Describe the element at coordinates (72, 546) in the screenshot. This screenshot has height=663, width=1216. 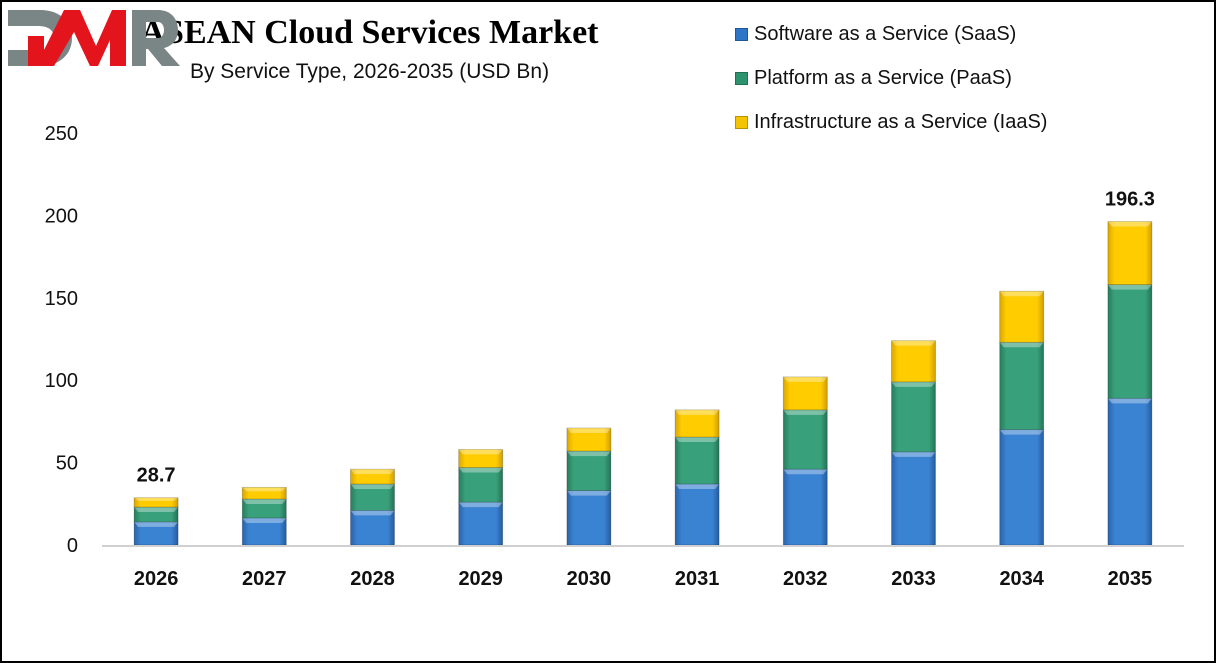
I see `y-tick-label: 0` at that location.